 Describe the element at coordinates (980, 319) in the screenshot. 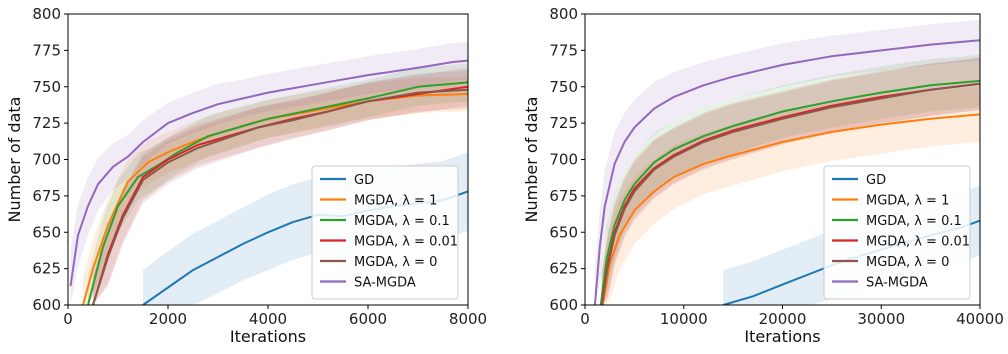

I see `x-tick-label: 40000` at that location.